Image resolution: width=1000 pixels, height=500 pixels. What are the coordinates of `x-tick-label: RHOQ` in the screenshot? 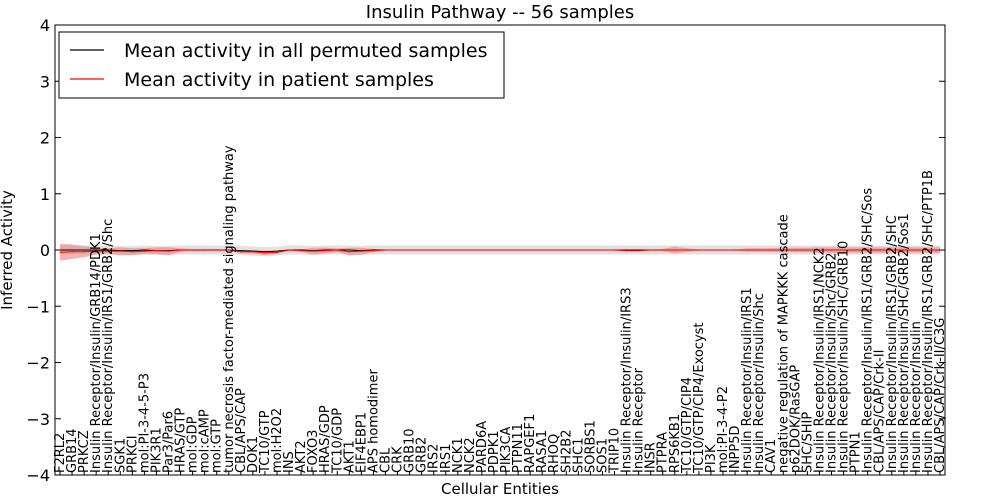 It's located at (554, 453).